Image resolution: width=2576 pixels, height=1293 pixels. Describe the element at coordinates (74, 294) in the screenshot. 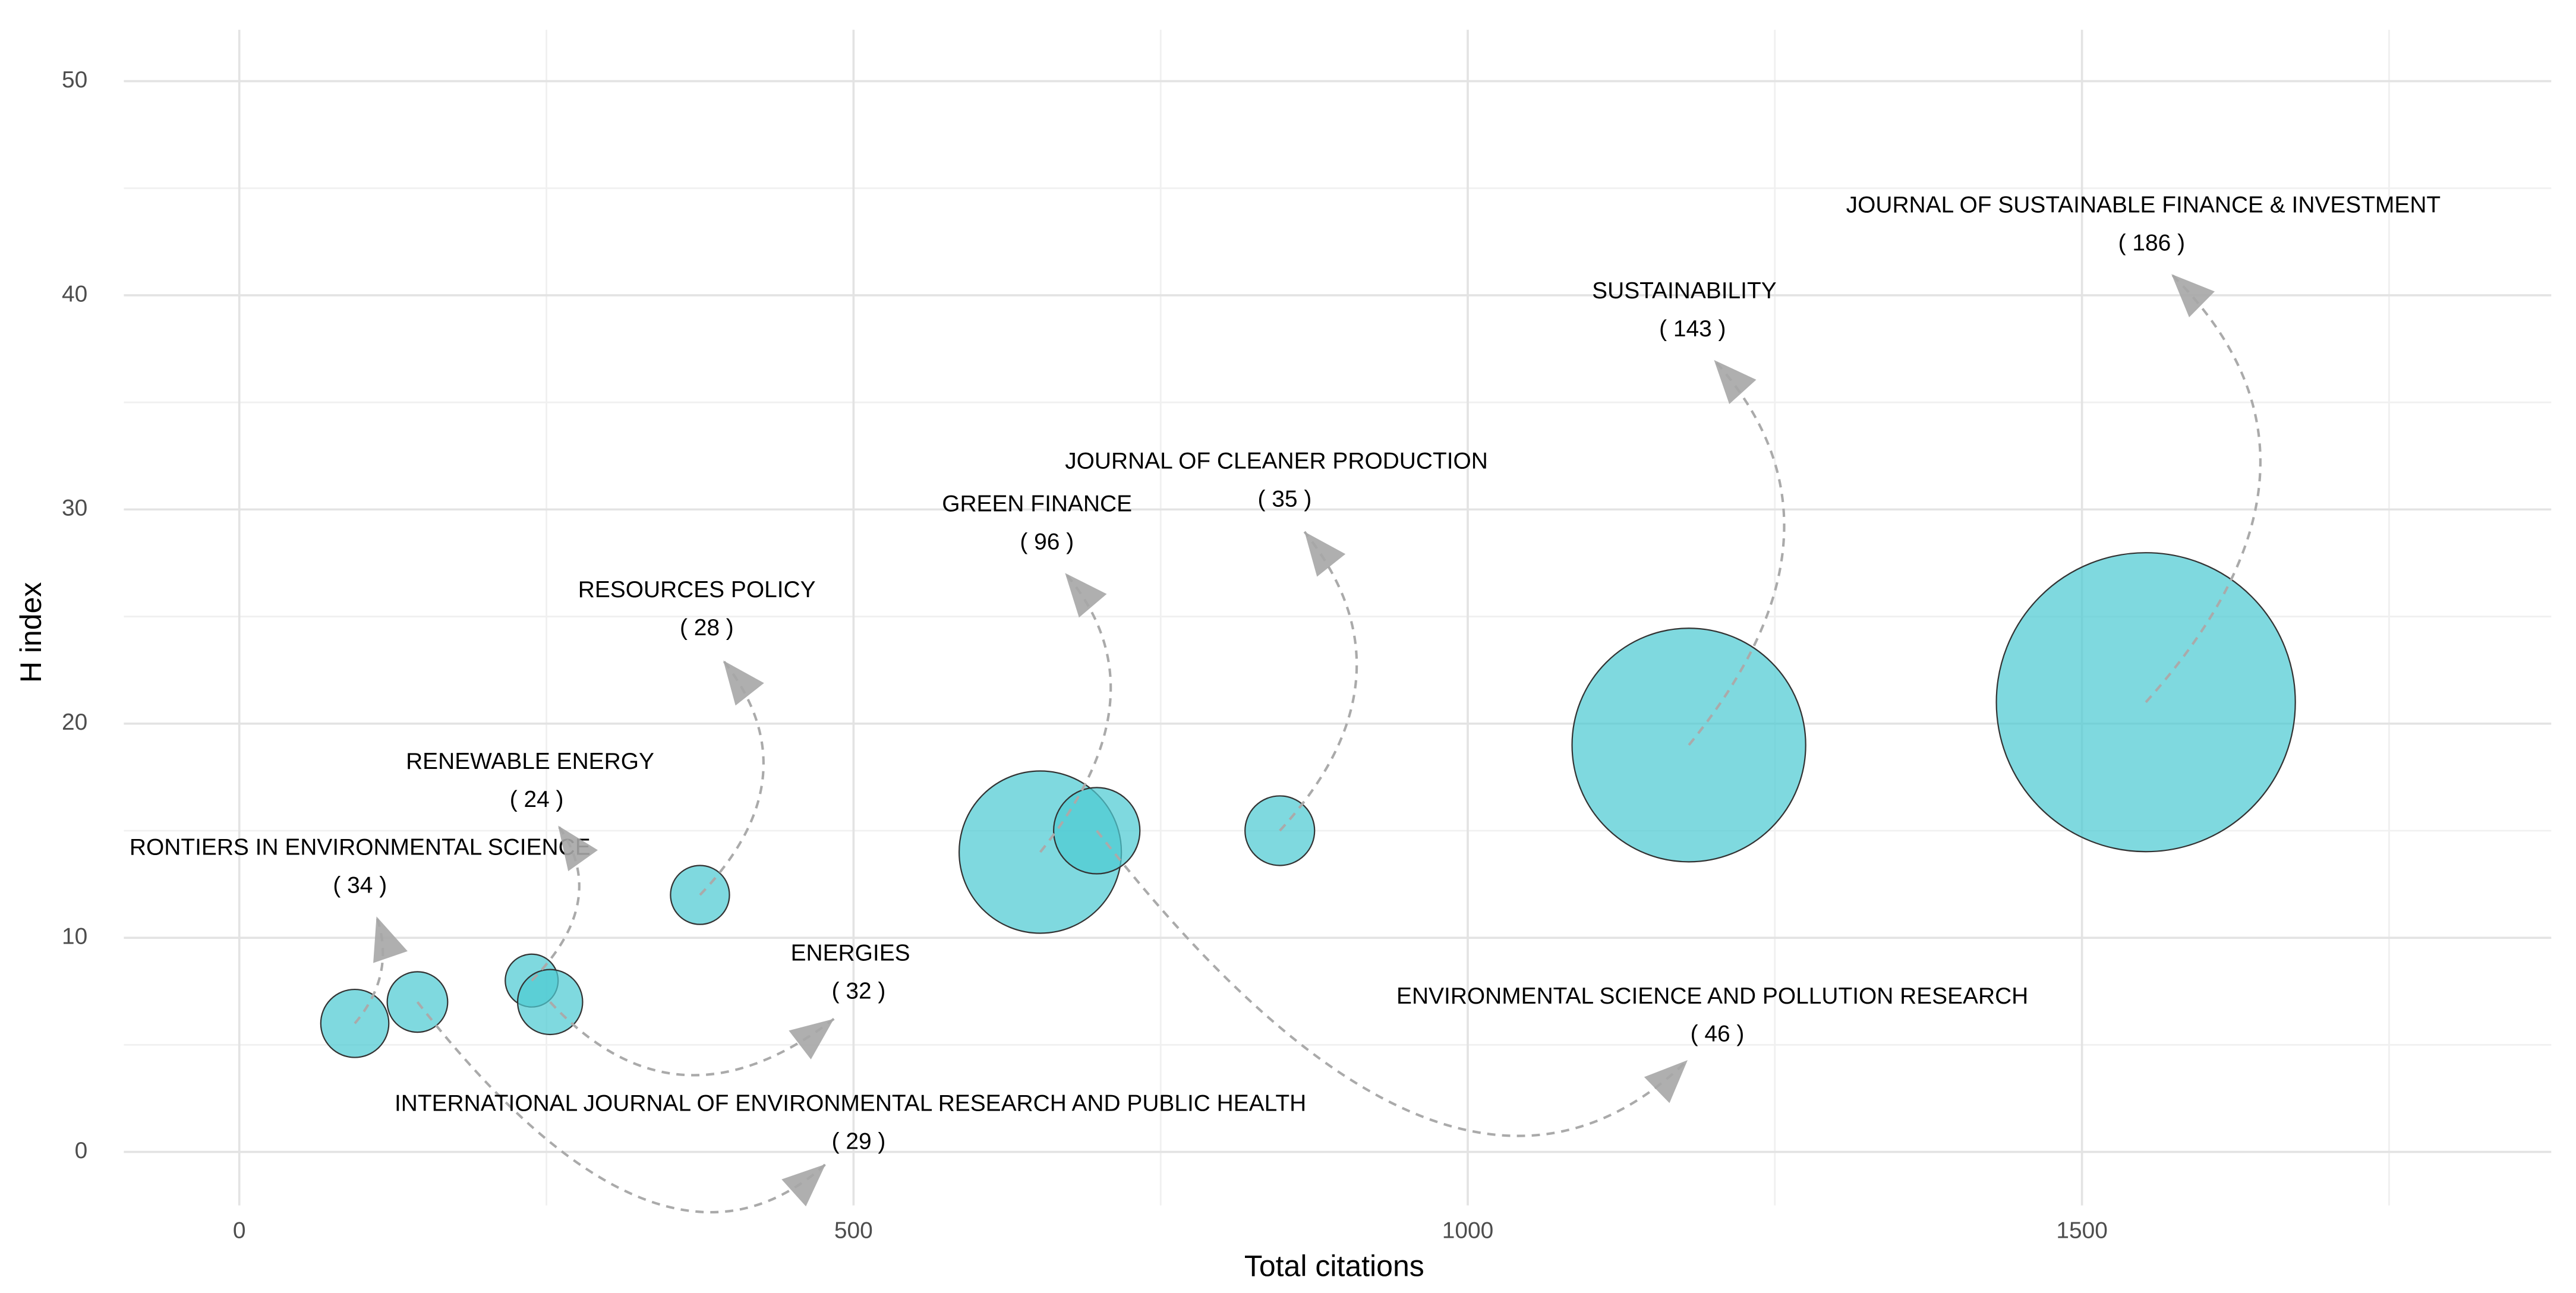

I see `y-tick-label: 40` at that location.